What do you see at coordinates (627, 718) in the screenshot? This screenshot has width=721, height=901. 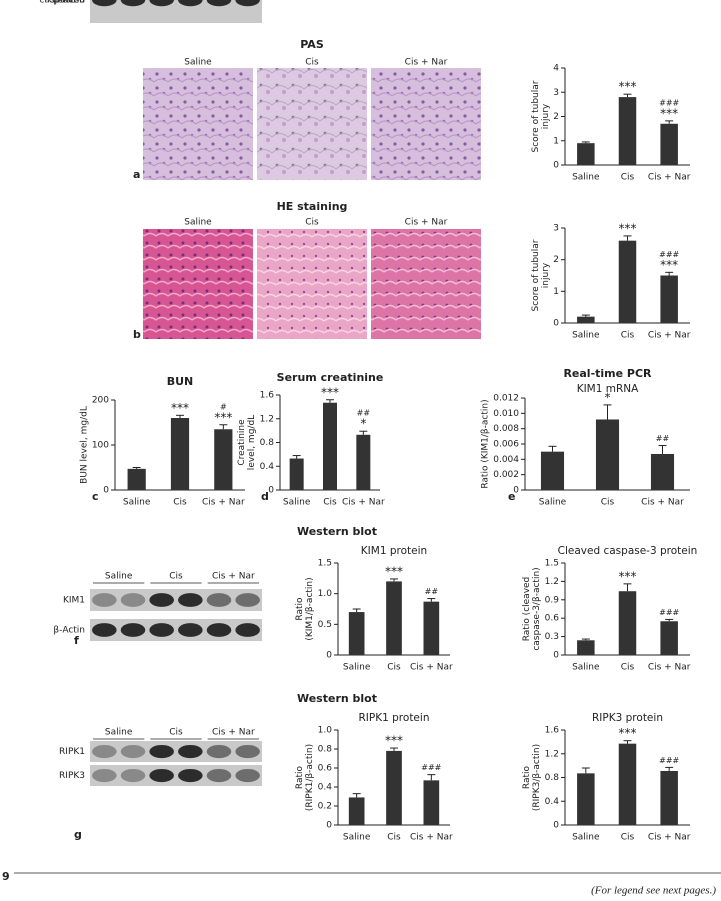 I see `chart-subtitle: RIPK3 protein` at bounding box center [627, 718].